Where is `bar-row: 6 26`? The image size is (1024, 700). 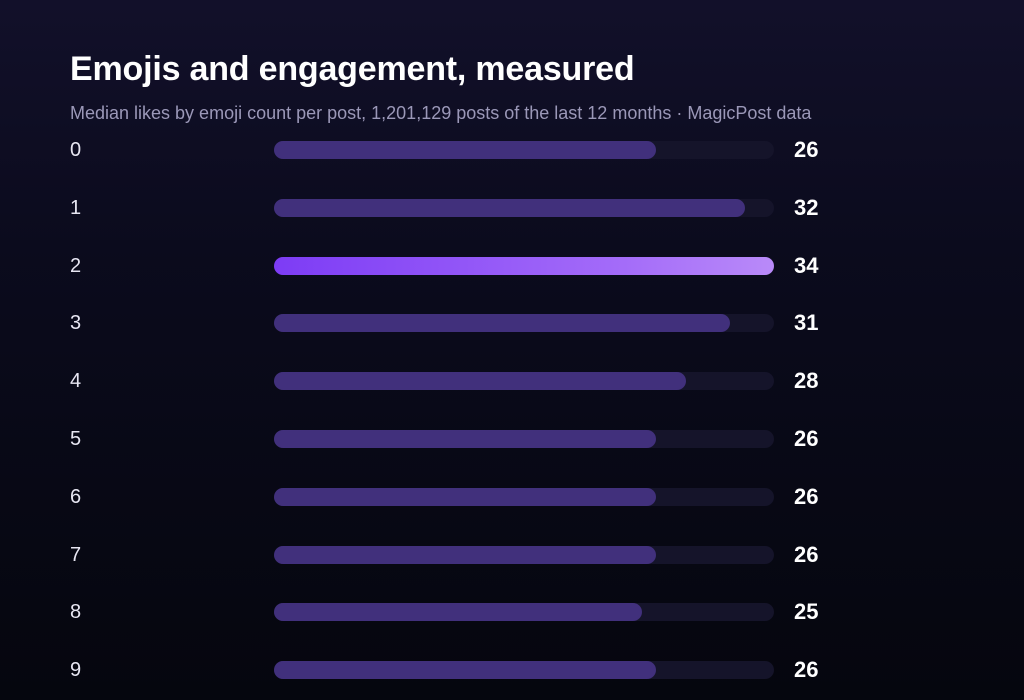 bar-row: 6 26 is located at coordinates (512, 497).